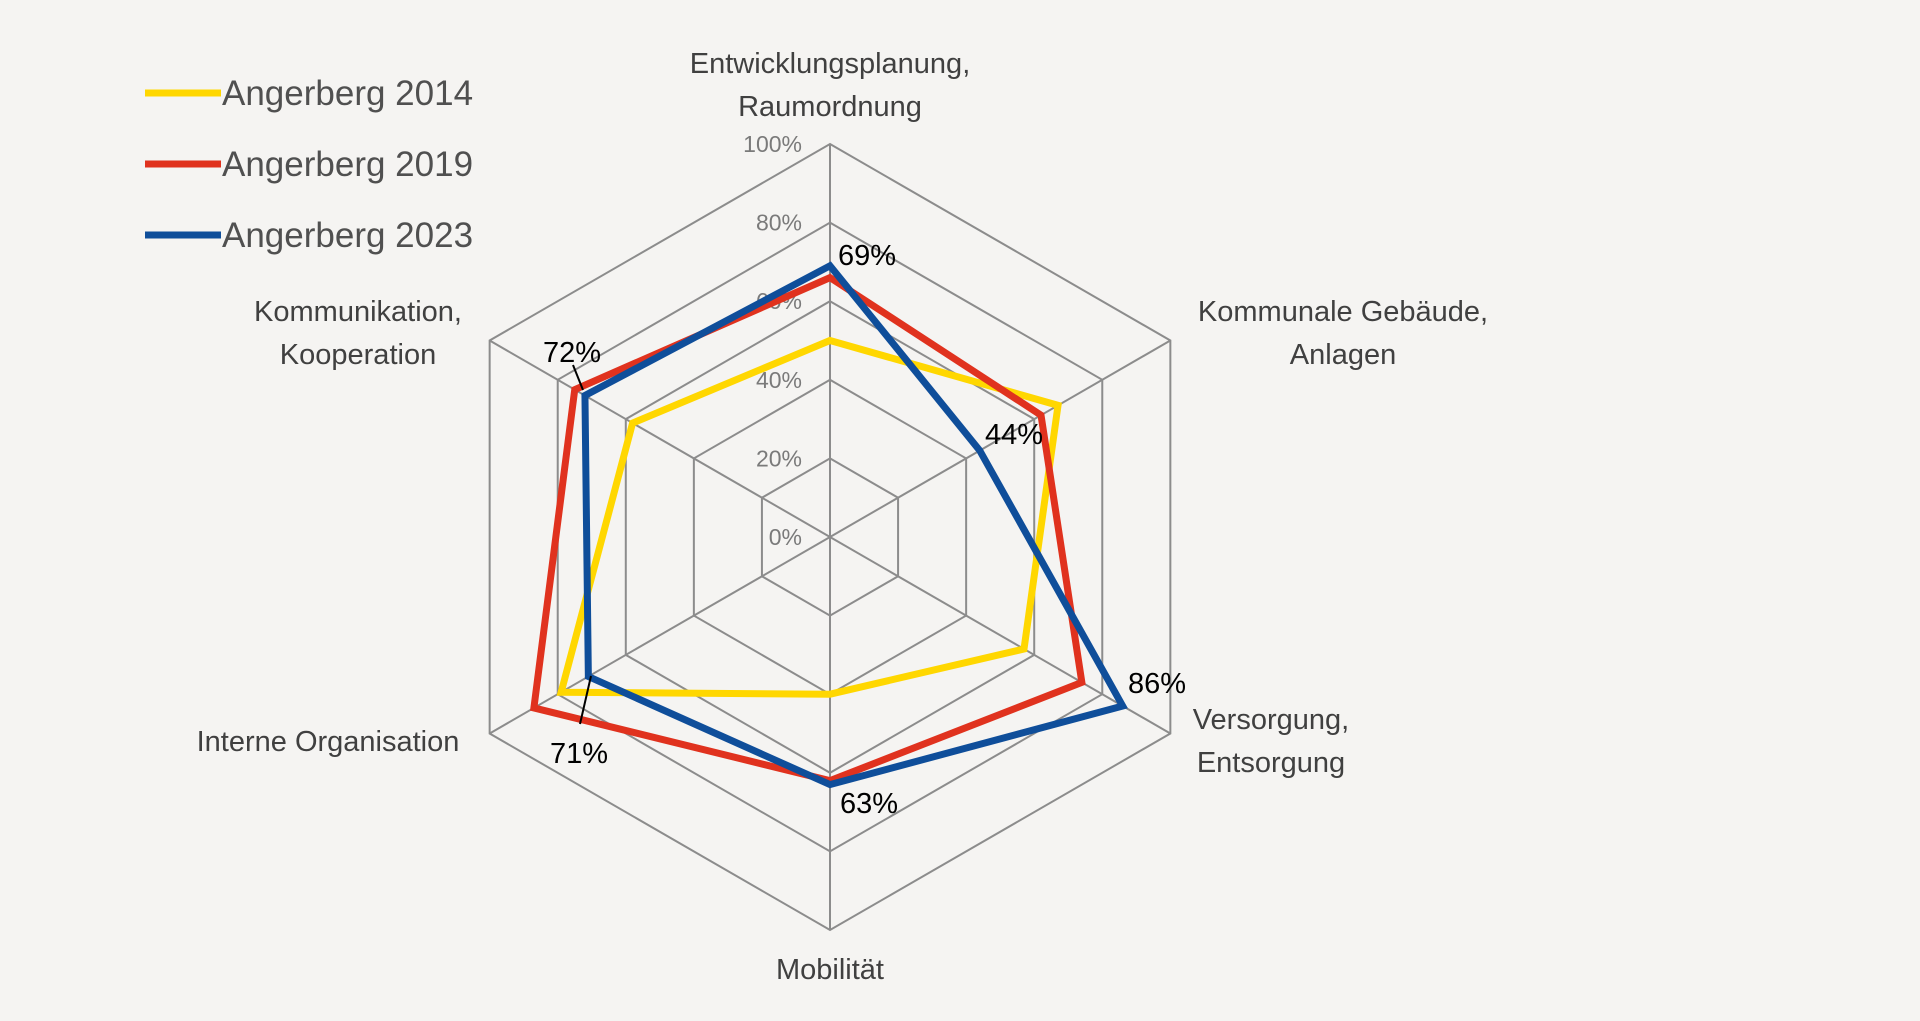 The image size is (1920, 1021). What do you see at coordinates (1271, 763) in the screenshot?
I see `axis-label: Entsorgung` at bounding box center [1271, 763].